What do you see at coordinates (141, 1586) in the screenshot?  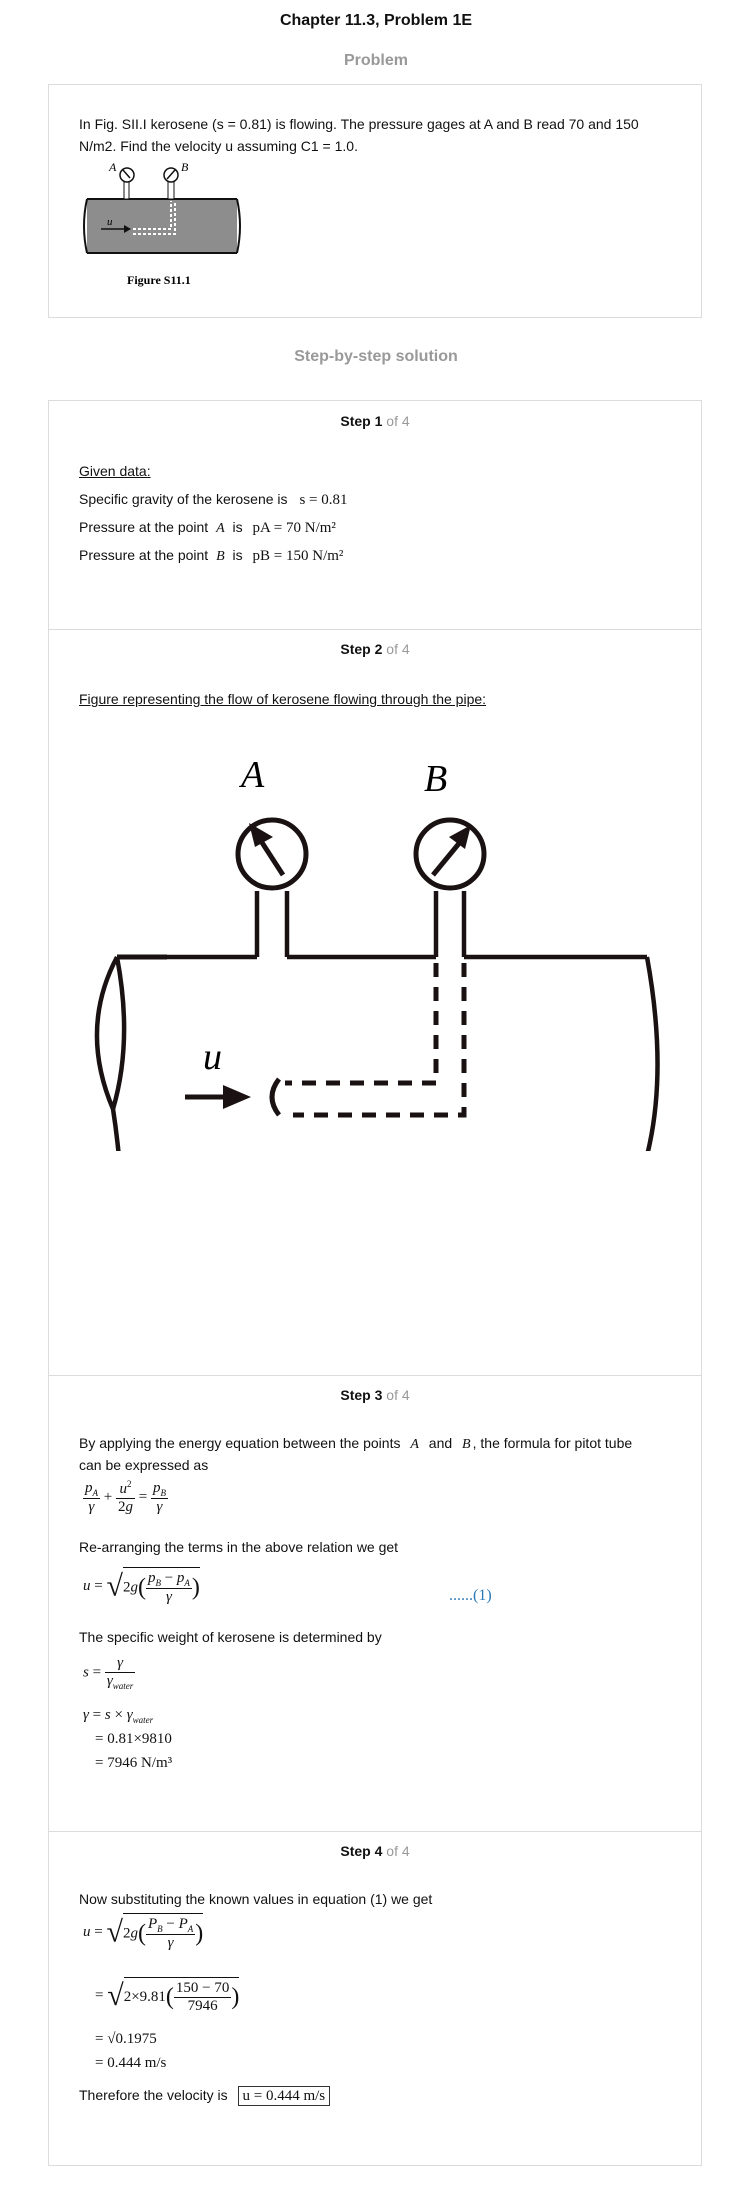 I see `velocity-formula: u = √2g(pB − pA γ)` at bounding box center [141, 1586].